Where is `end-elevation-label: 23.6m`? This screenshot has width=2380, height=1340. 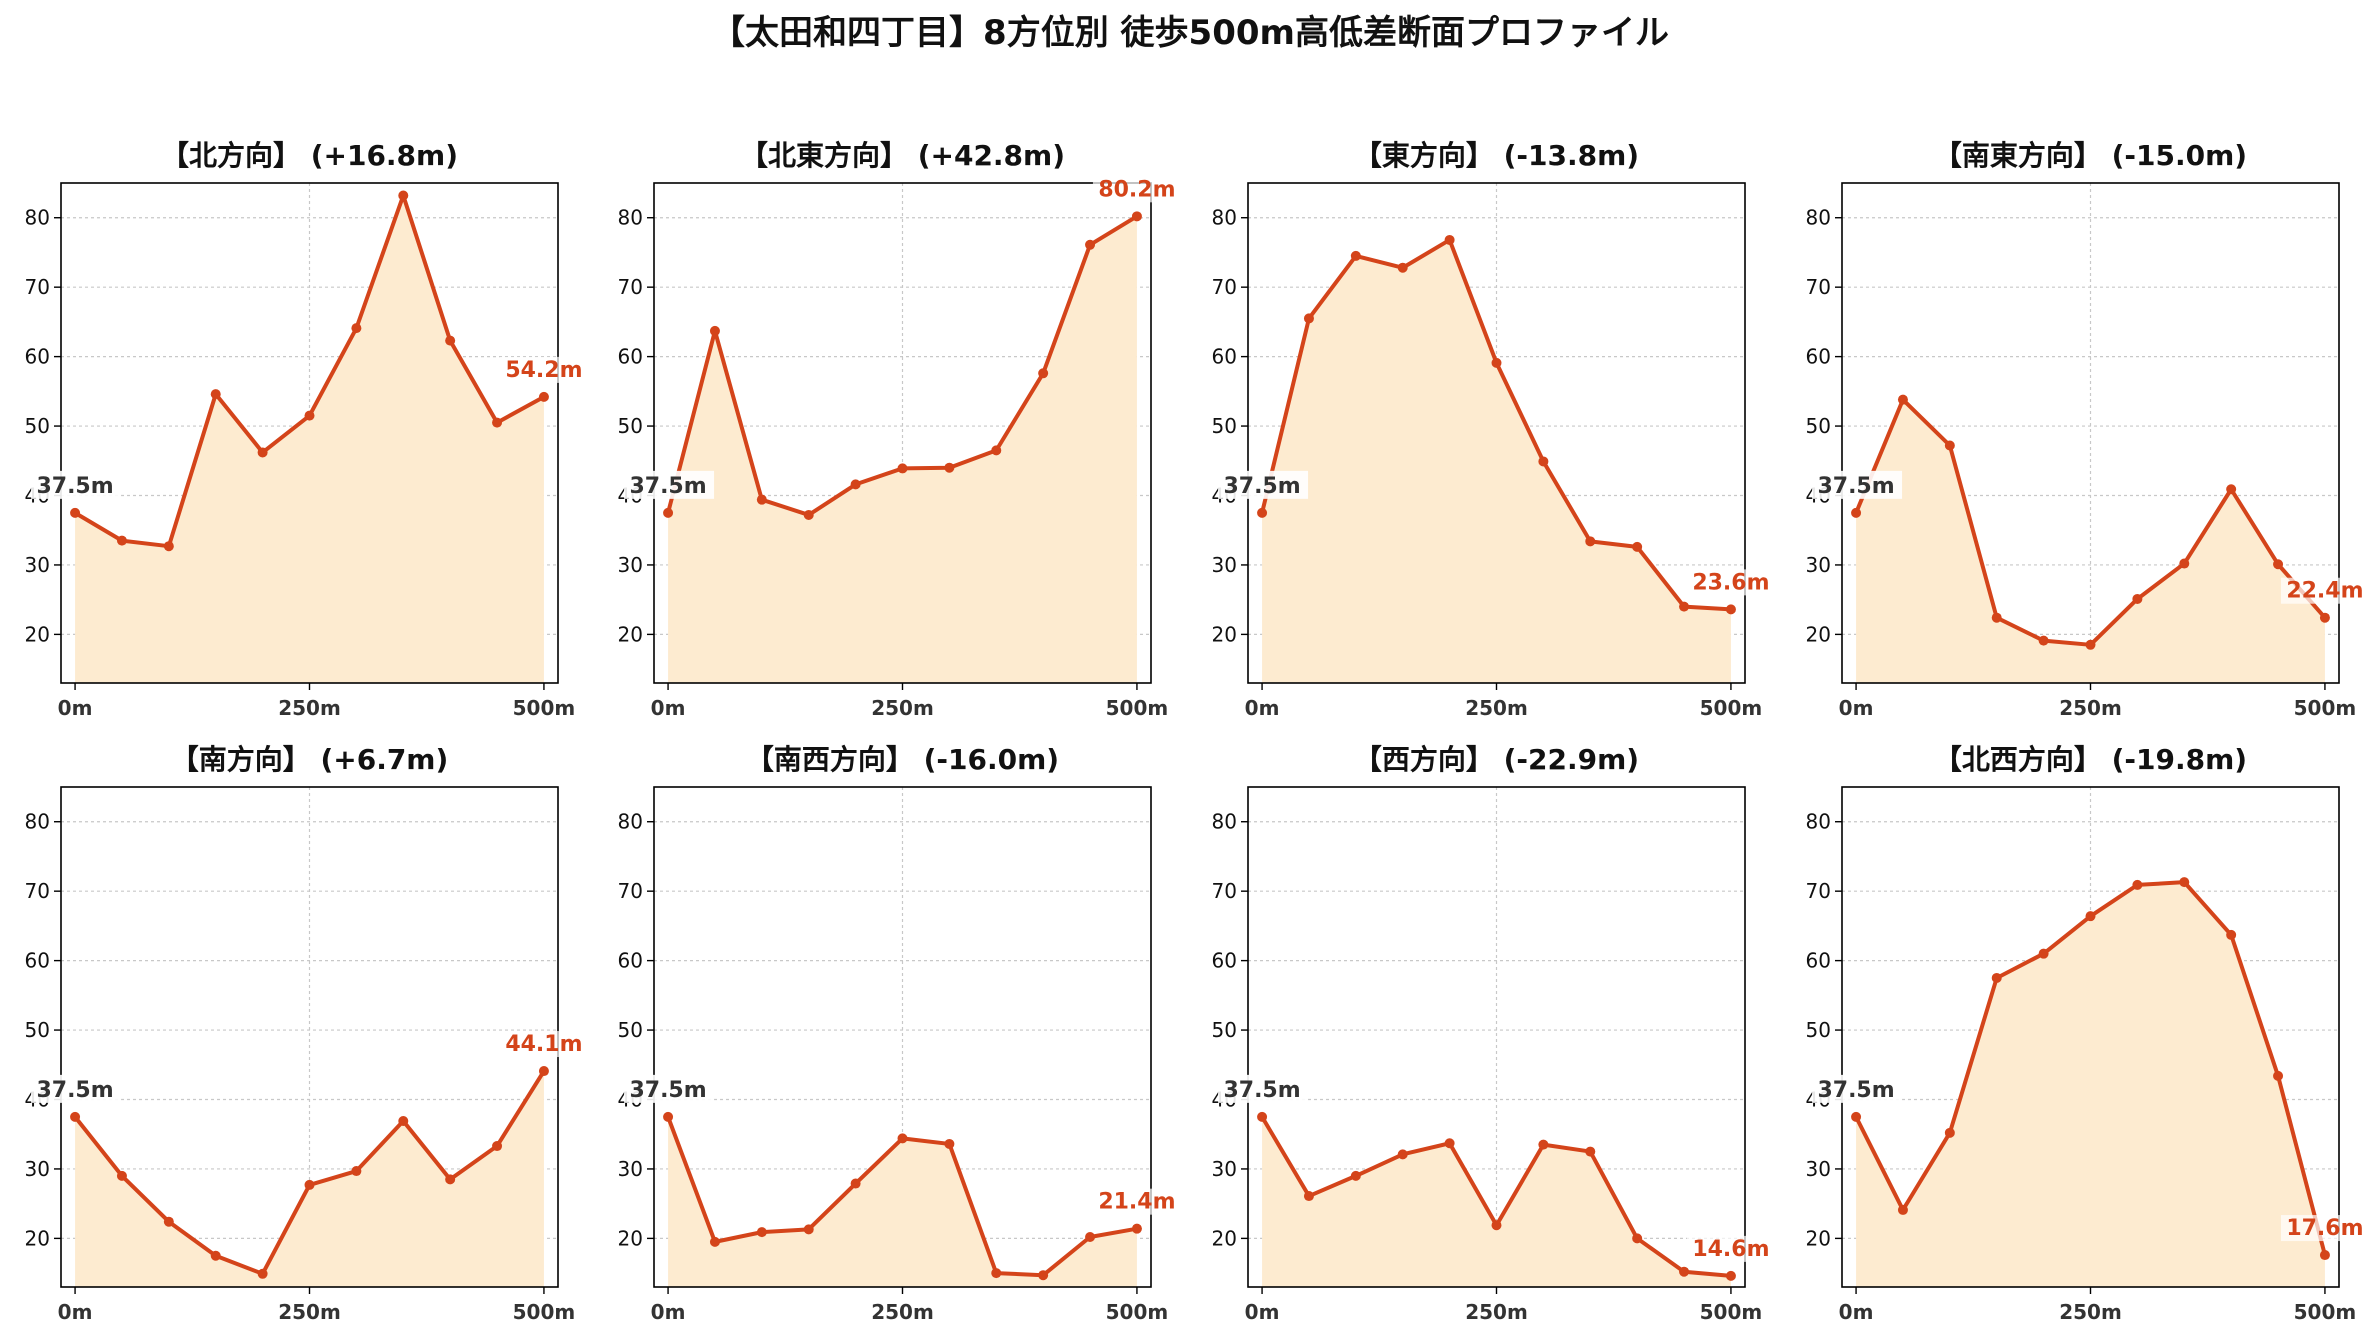 end-elevation-label: 23.6m is located at coordinates (1730, 582).